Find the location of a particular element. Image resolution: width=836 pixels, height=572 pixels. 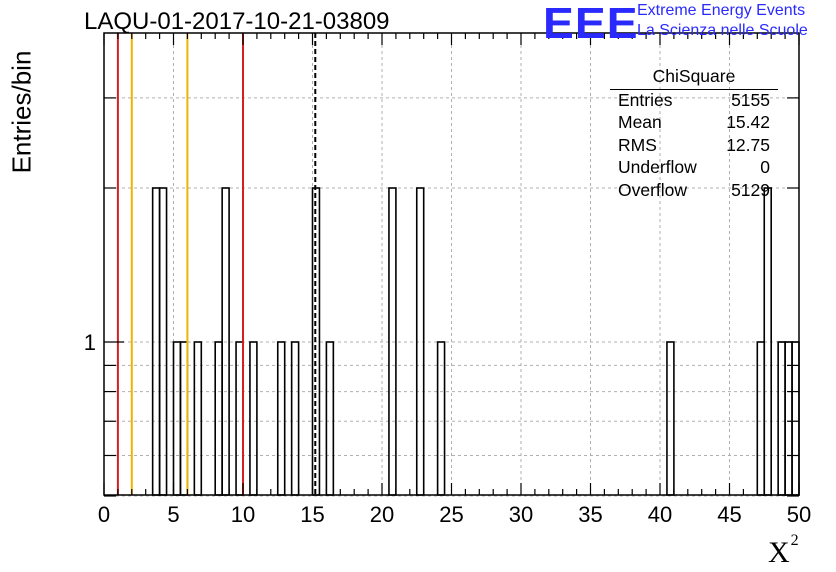

stats-label: Underflow is located at coordinates (657, 167).